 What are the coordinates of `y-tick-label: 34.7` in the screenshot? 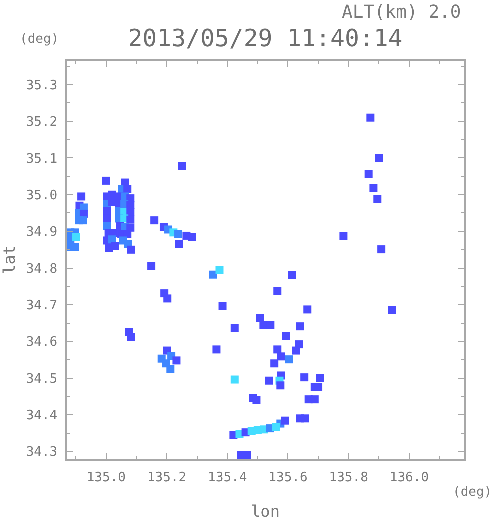 It's located at (42, 306).